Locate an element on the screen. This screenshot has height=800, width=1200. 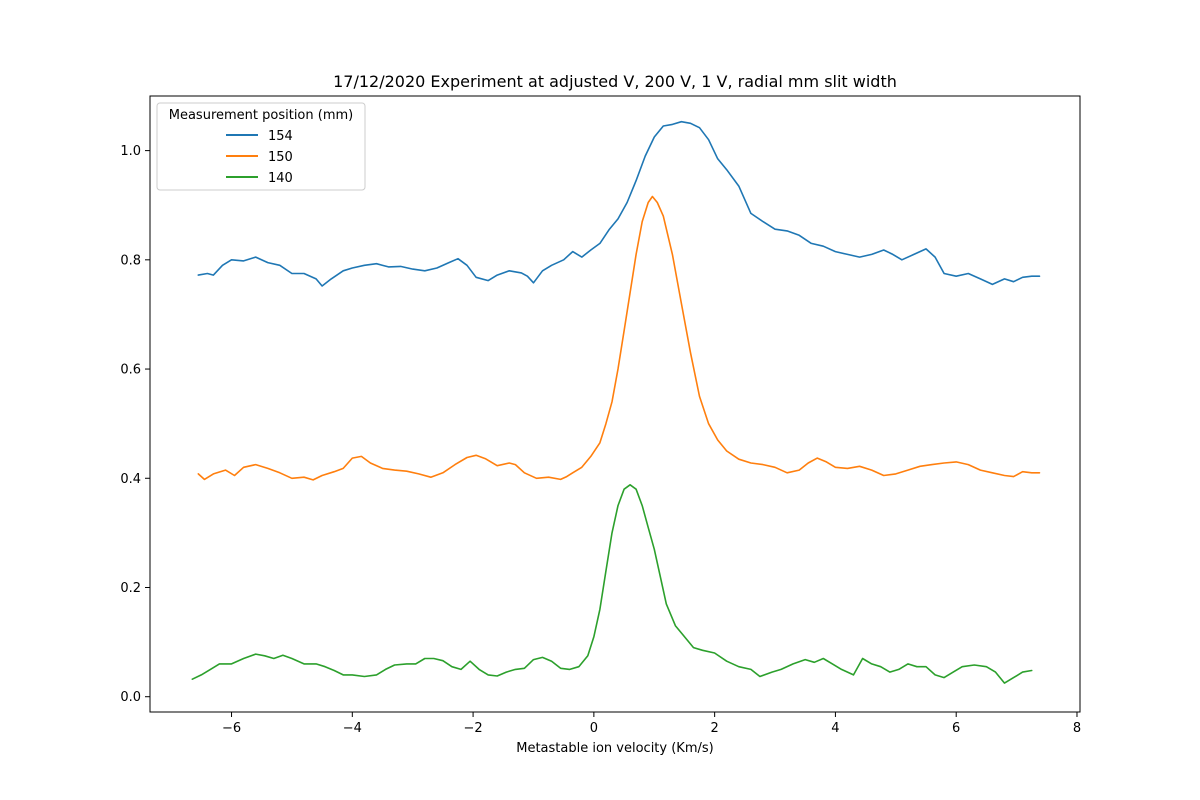
x-axis-ticks: −6 −4 −2 0 2 4 6 8 is located at coordinates (651, 724).